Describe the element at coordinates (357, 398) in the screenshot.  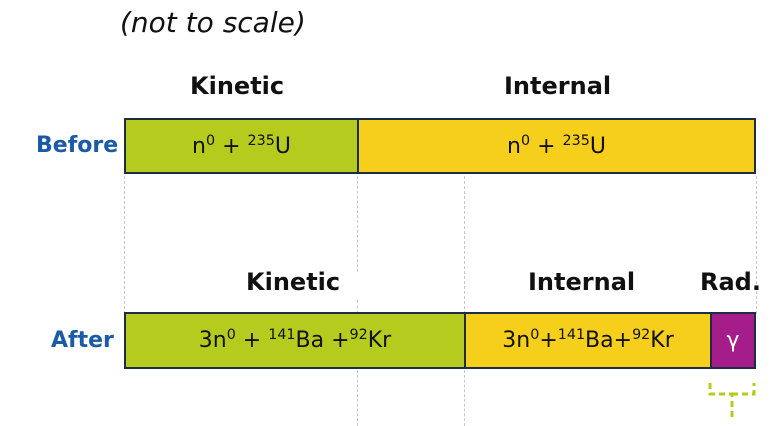
I see `guide-line-before-split-lower` at that location.